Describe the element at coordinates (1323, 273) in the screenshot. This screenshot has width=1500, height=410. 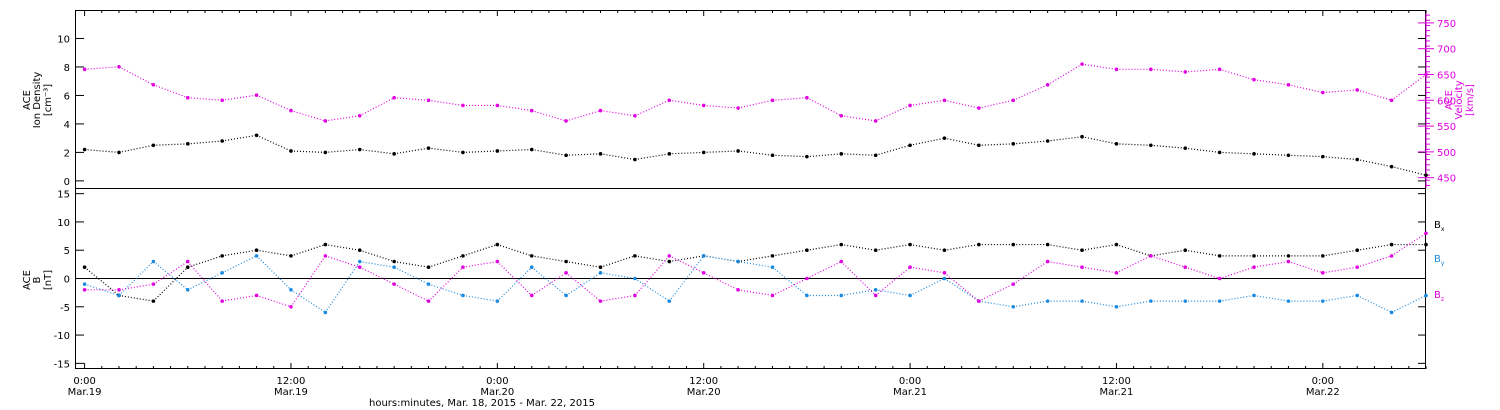
I see `field-bz-point` at that location.